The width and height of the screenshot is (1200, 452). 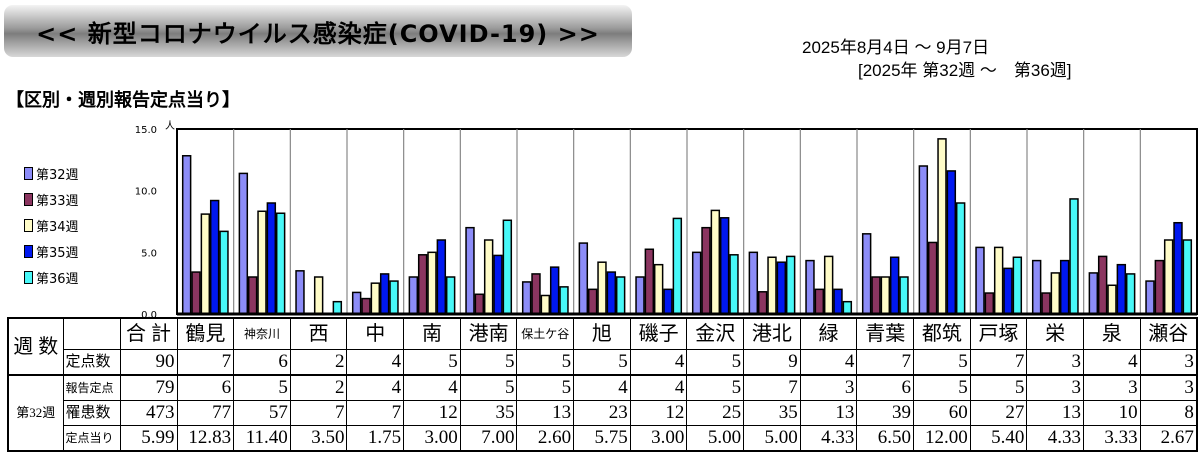 What do you see at coordinates (1168, 413) in the screenshot?
I see `table-cell: 8` at bounding box center [1168, 413].